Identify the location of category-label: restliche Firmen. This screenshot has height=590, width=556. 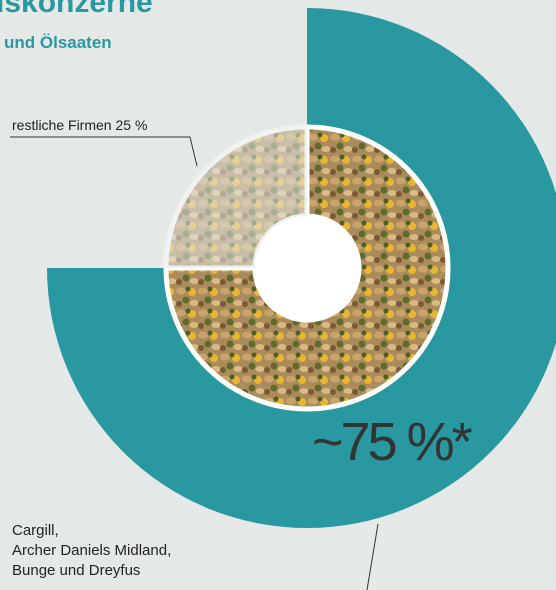
(62, 125).